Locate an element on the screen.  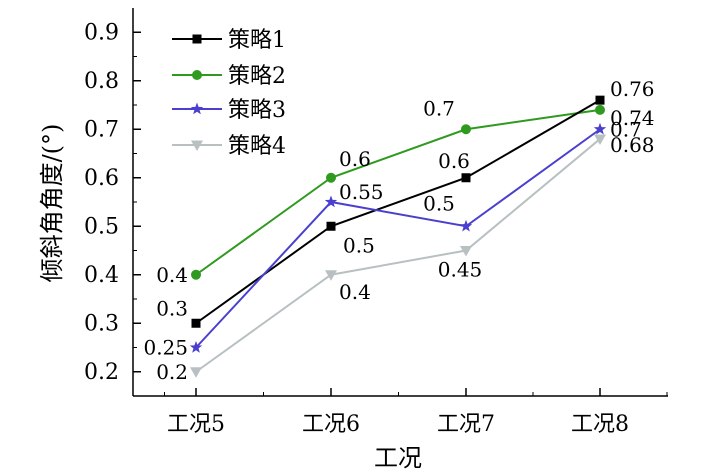
y-tick-label: 0.5 is located at coordinates (101, 226).